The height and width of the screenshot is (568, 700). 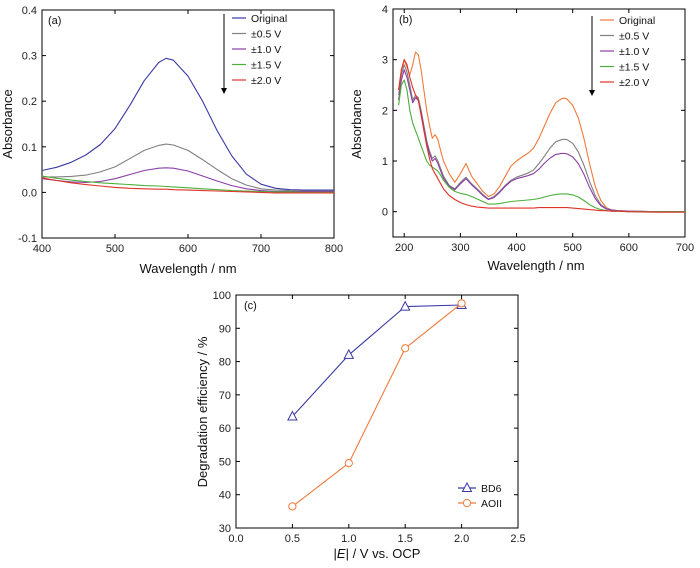 What do you see at coordinates (225, 429) in the screenshot?
I see `y-tick-label-c: 60` at bounding box center [225, 429].